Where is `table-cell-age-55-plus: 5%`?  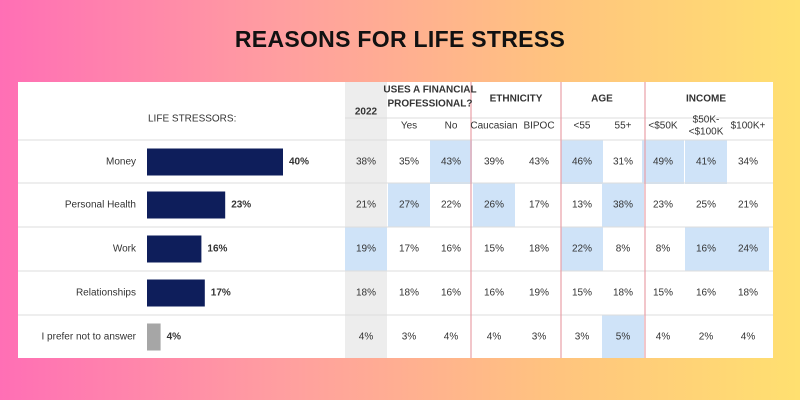 table-cell-age-55-plus: 5% is located at coordinates (623, 337).